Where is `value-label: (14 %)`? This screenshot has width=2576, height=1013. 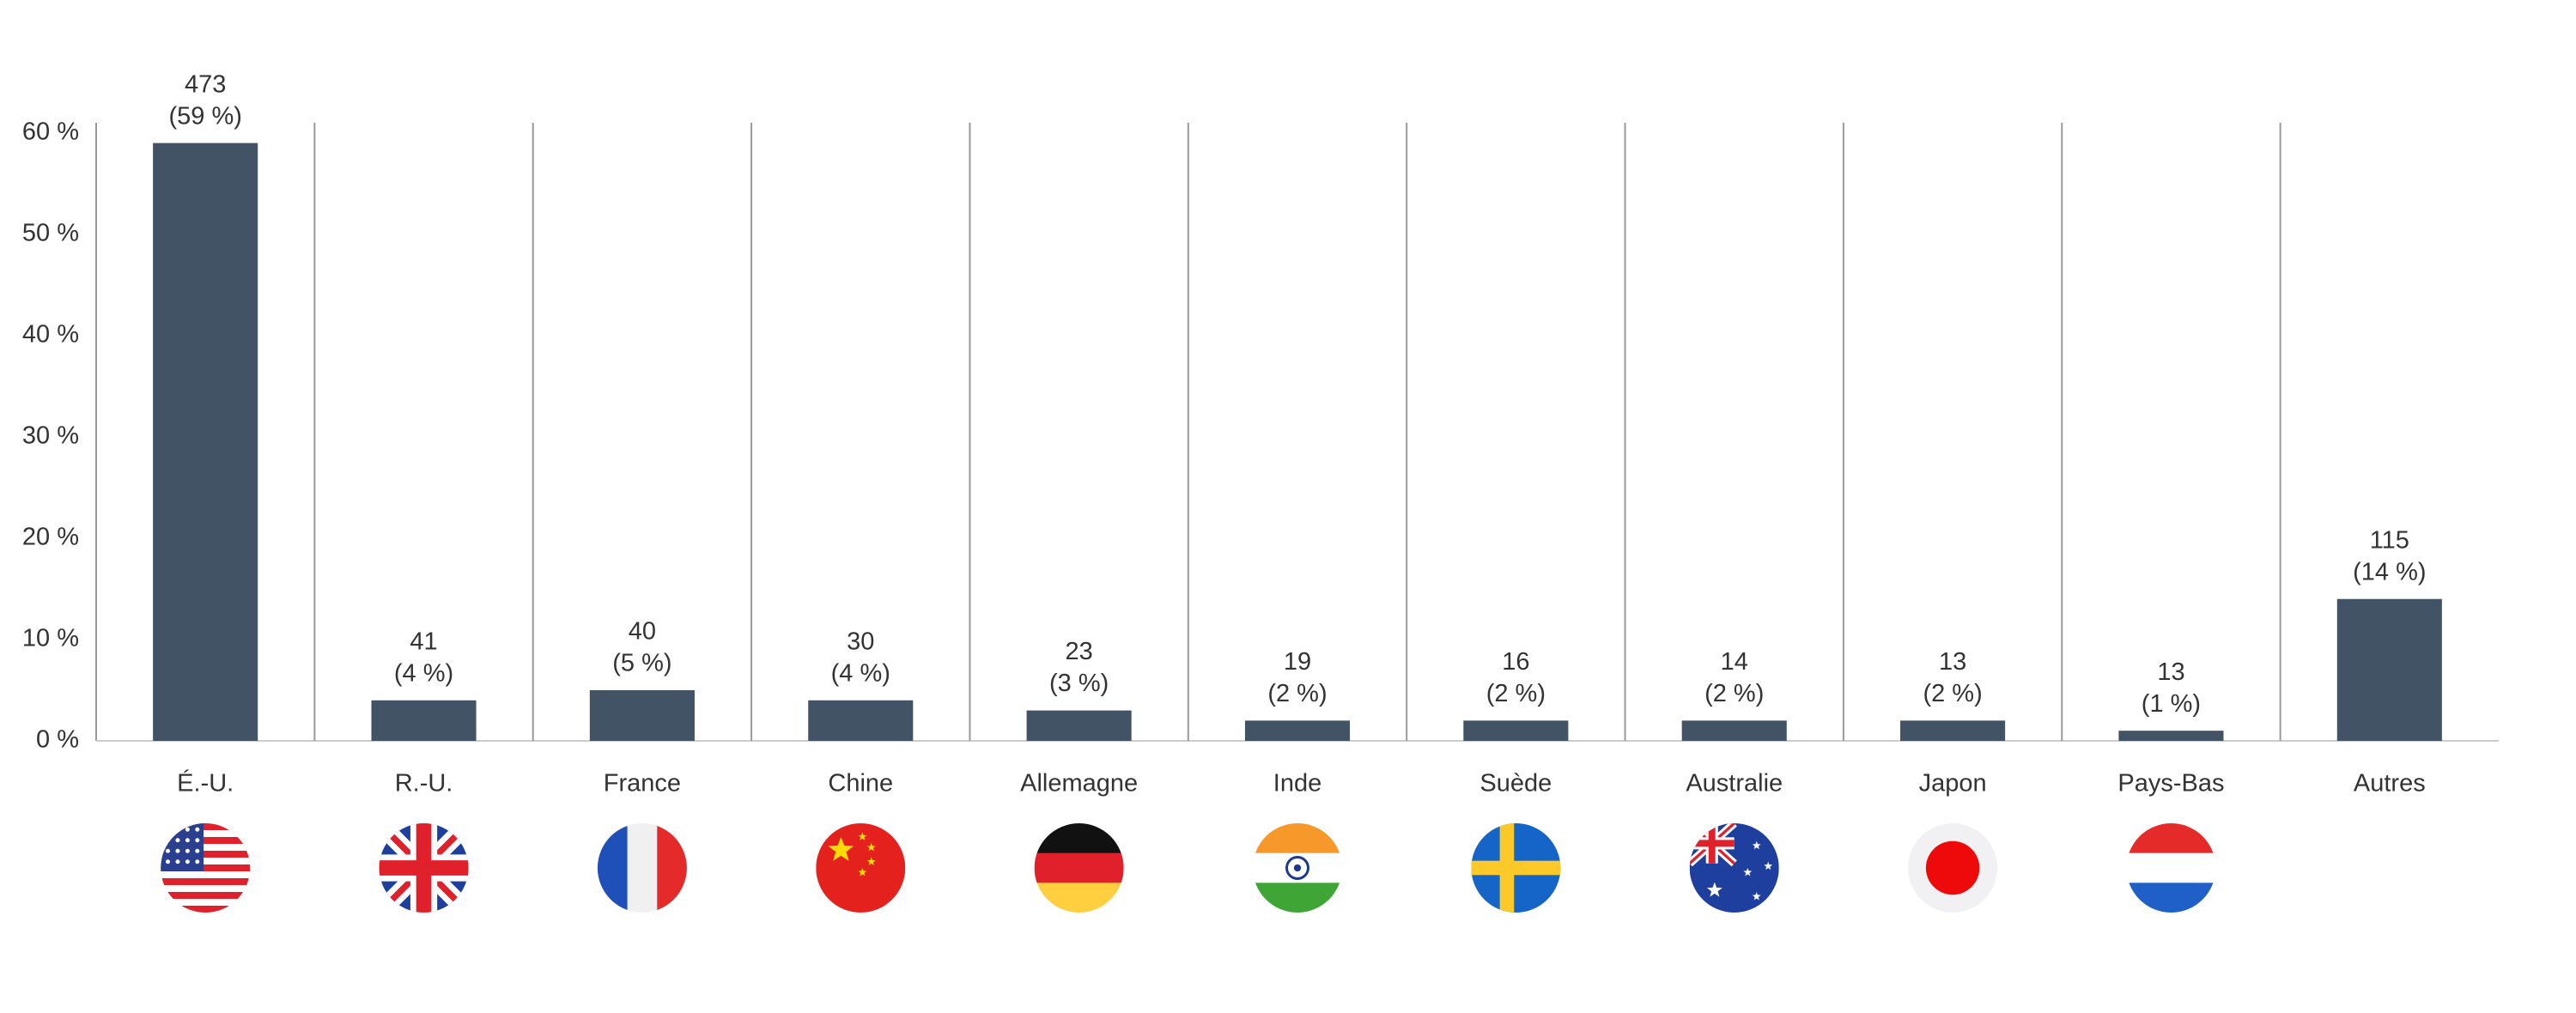
value-label: (14 %) is located at coordinates (2390, 571).